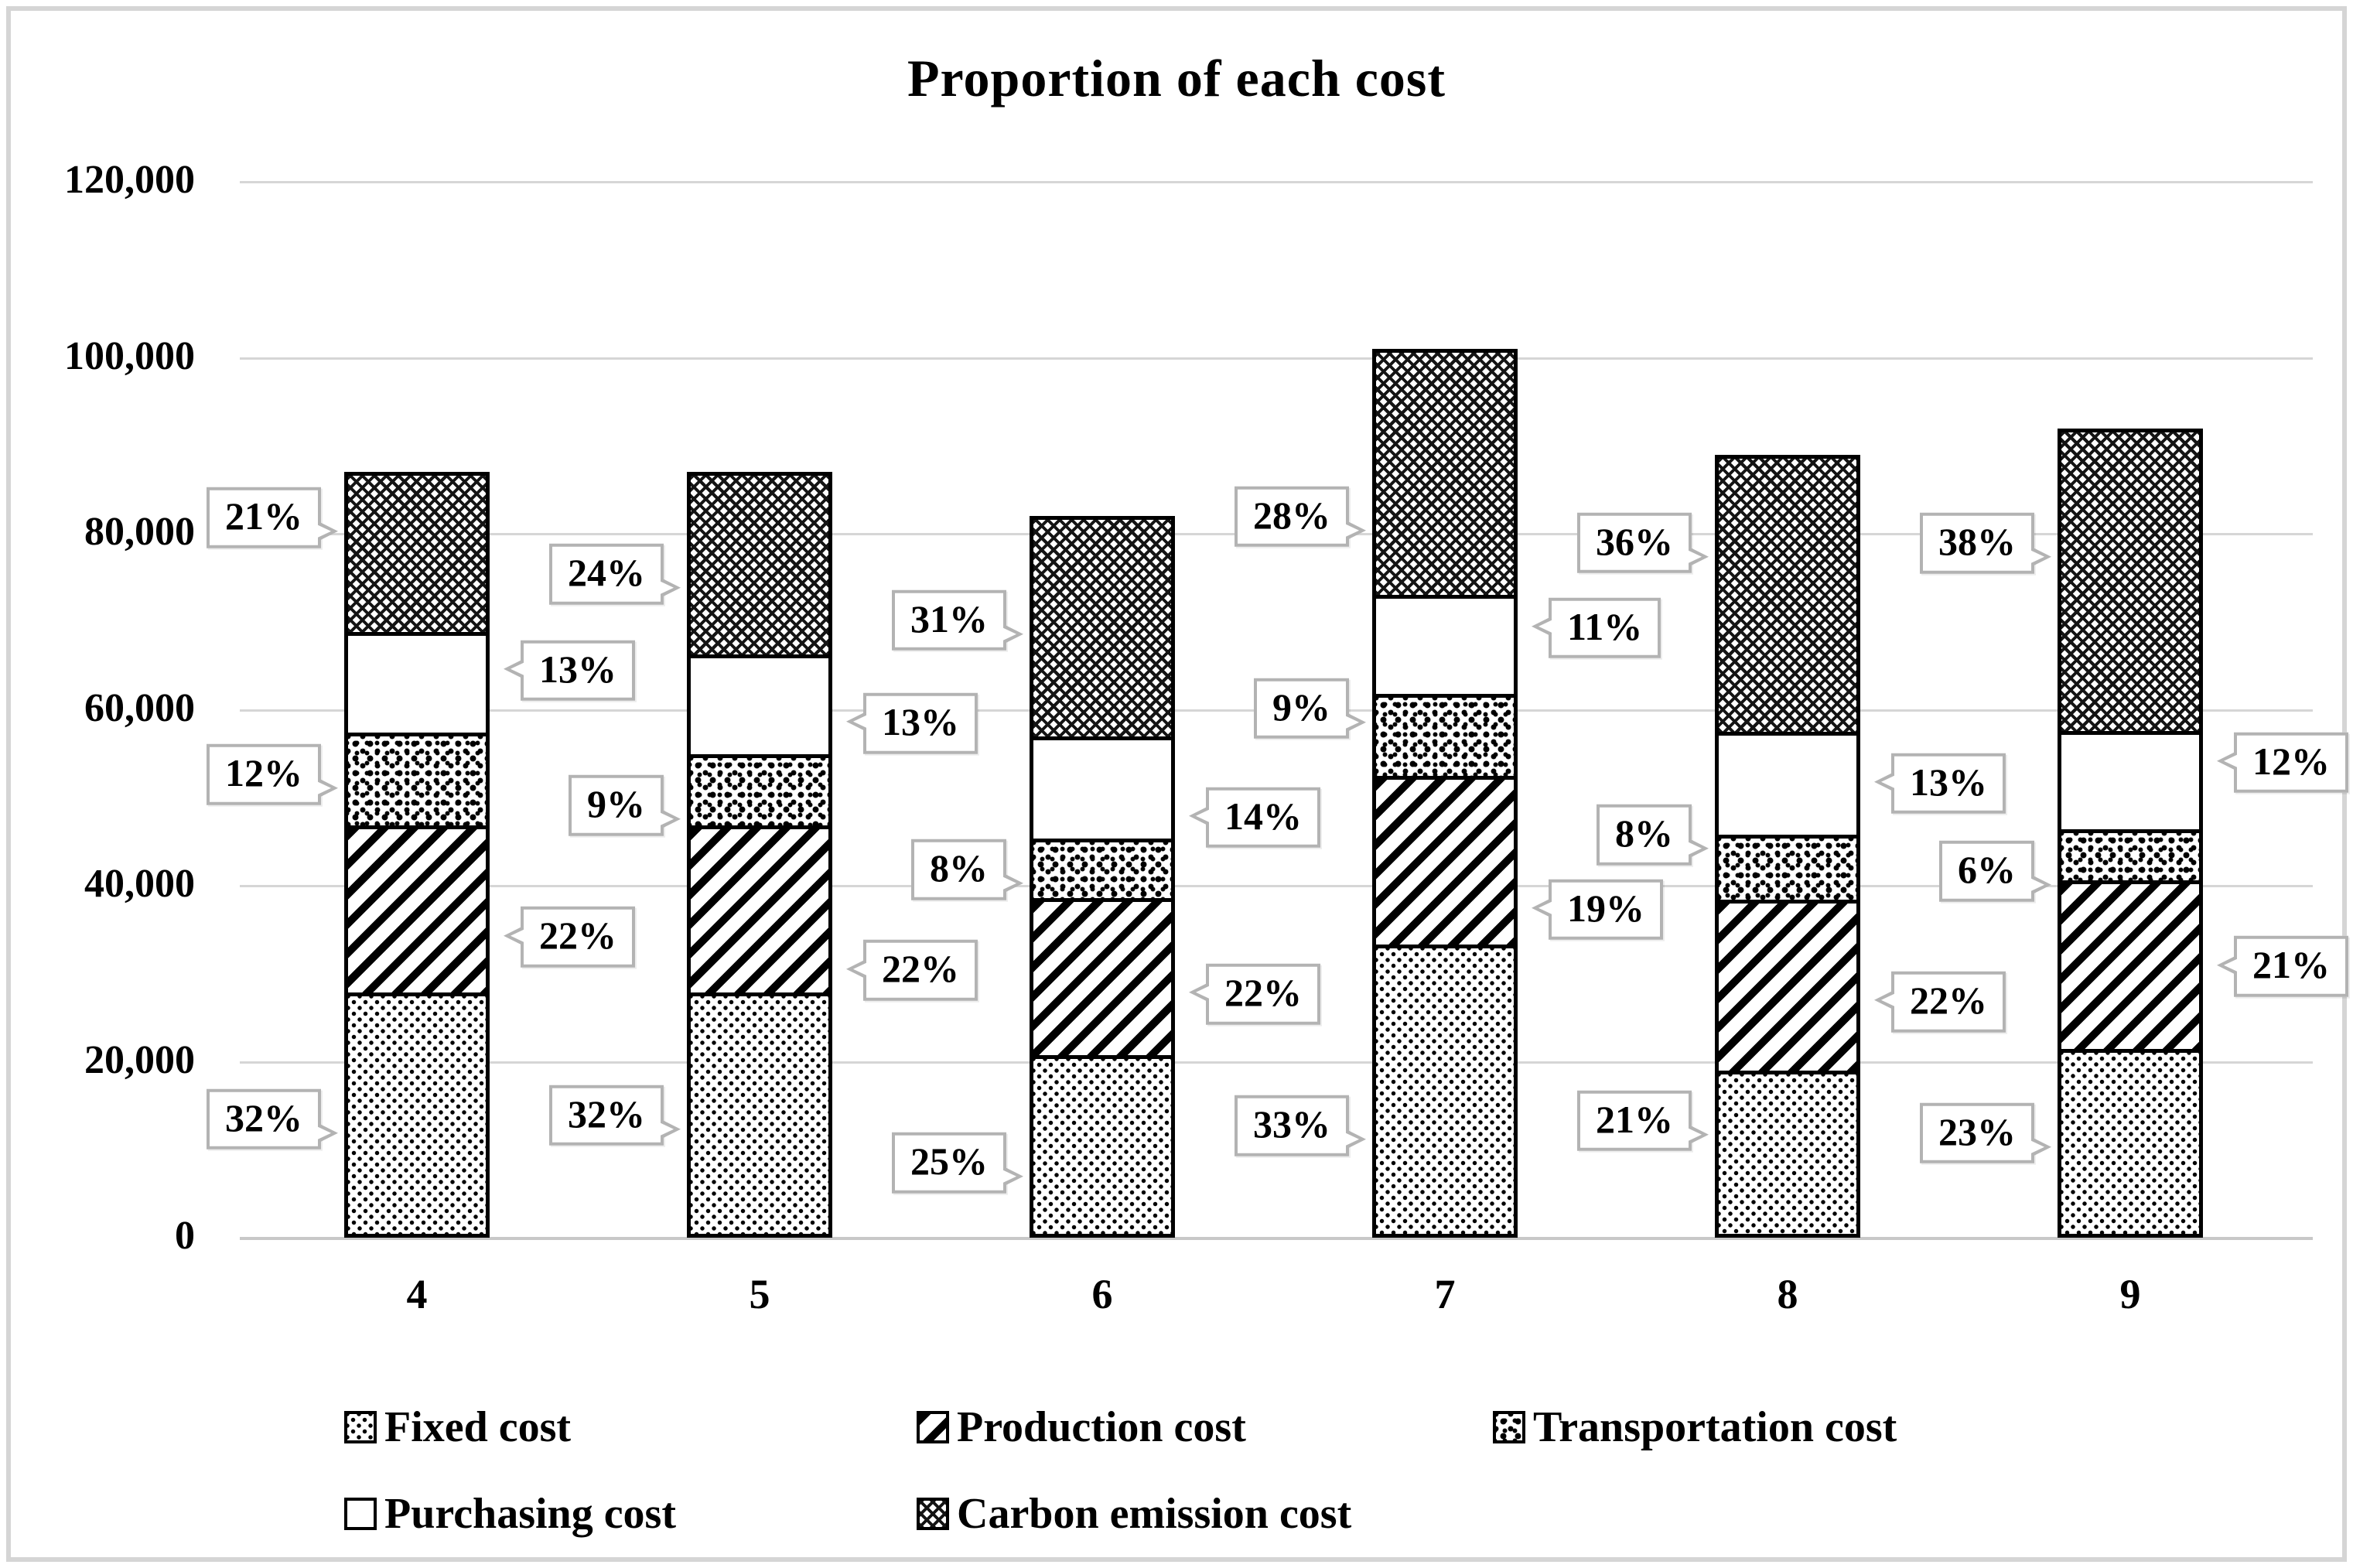  I want to click on y-tick-label-80000: 80,000, so click(140, 532).